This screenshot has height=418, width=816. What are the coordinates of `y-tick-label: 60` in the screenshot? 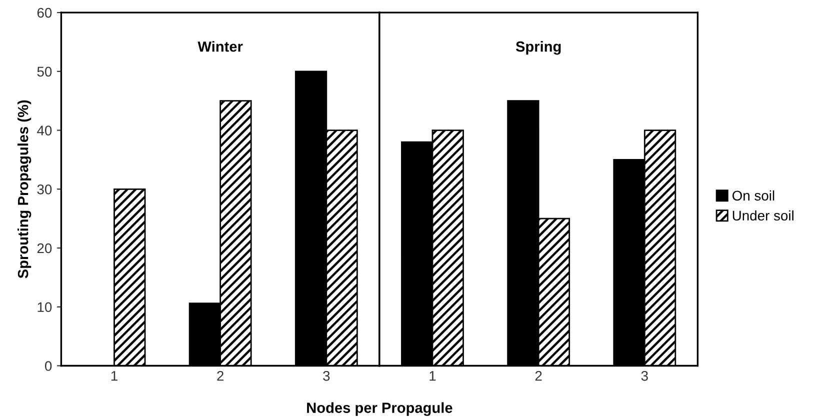 It's located at (44, 13).